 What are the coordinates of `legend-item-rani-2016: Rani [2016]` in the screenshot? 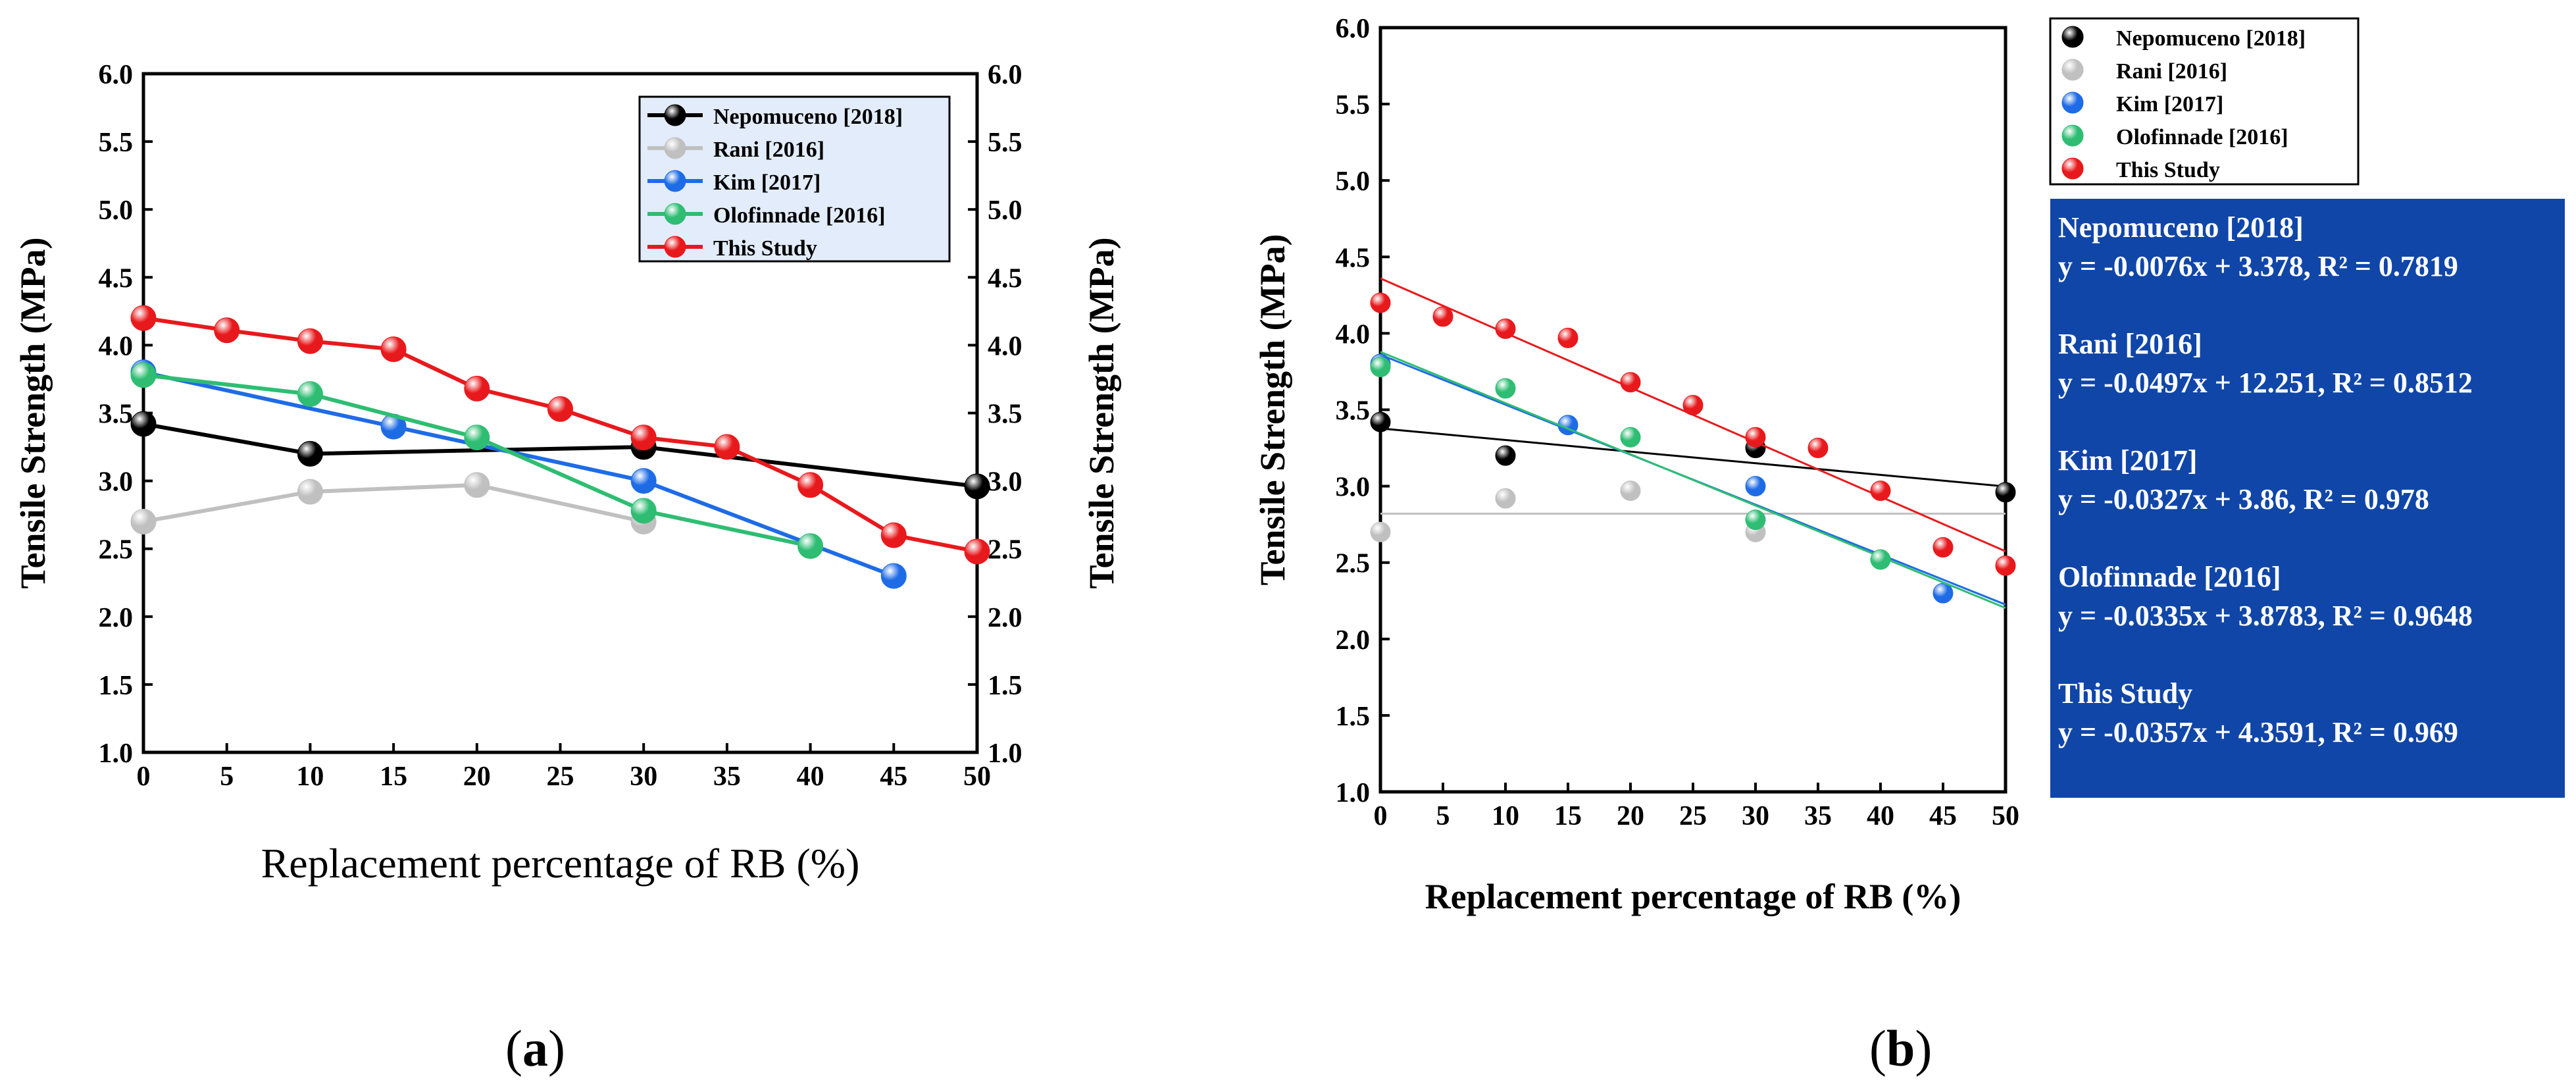 It's located at (2144, 71).